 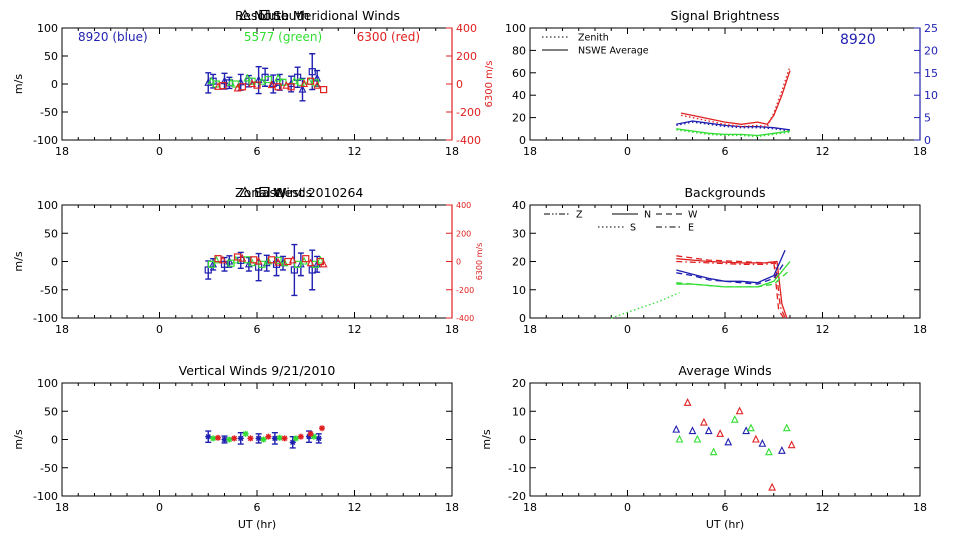 I want to click on y-tick-label: -100, so click(x=45, y=496).